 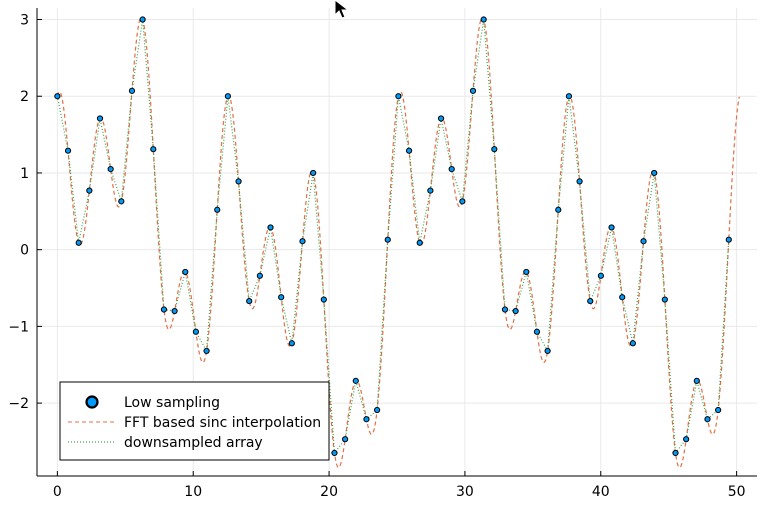 What do you see at coordinates (57, 492) in the screenshot?
I see `x-tick-label: 0` at bounding box center [57, 492].